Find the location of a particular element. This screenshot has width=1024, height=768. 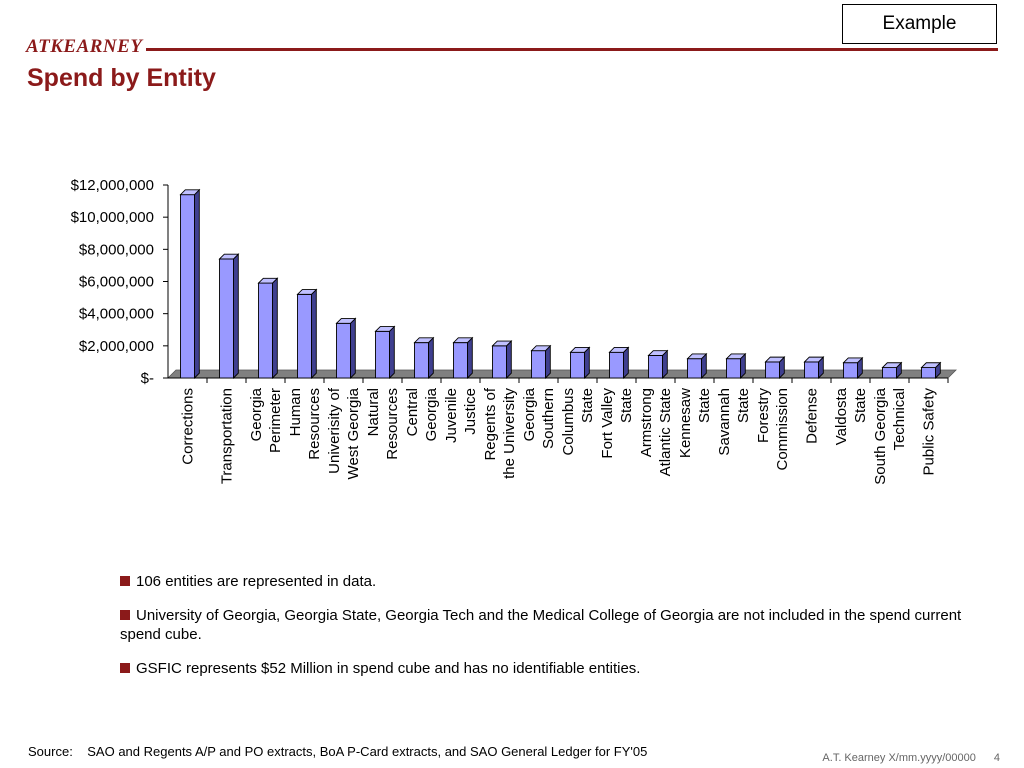

x-tick-label-group: Human Resources is located at coordinates (305, 424).